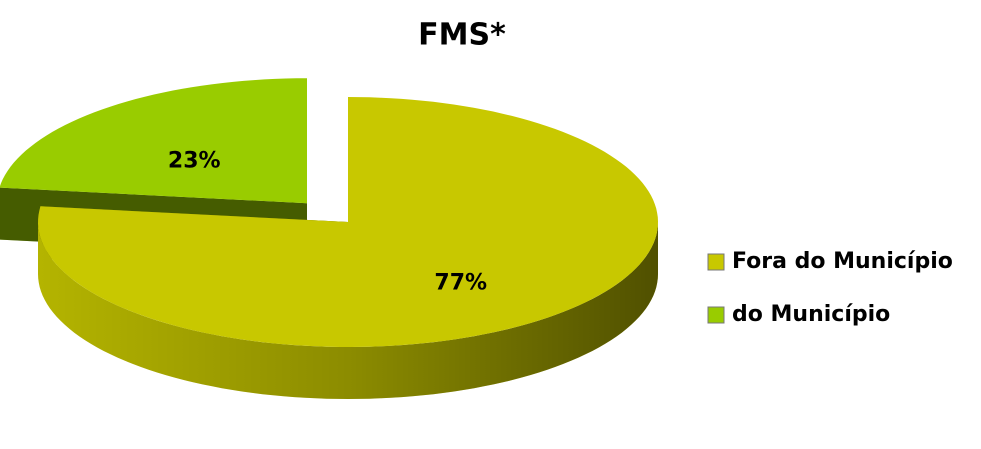 The width and height of the screenshot is (981, 449). Describe the element at coordinates (811, 314) in the screenshot. I see `legend-label: do Município` at that location.